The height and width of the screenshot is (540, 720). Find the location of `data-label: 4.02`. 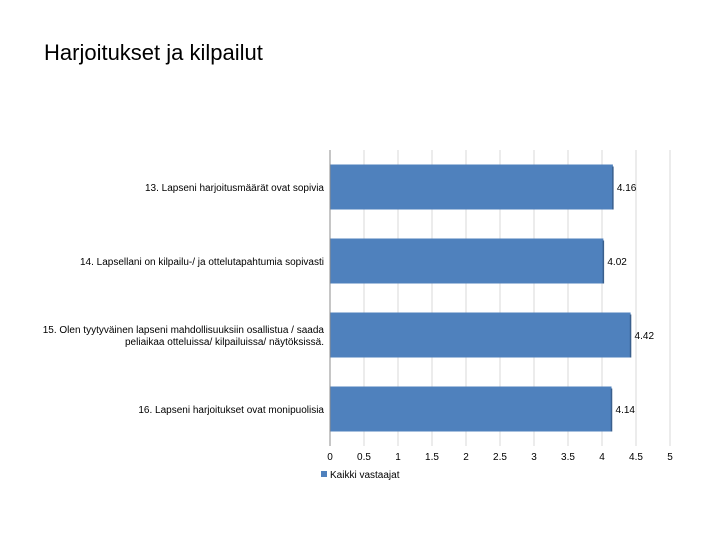

data-label: 4.02 is located at coordinates (617, 262).